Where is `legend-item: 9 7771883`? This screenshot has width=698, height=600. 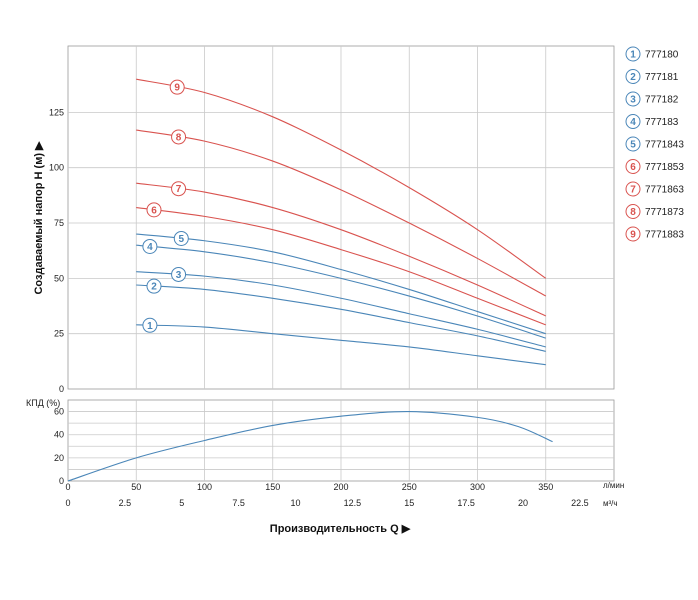
legend-item: 9 7771883 is located at coordinates (654, 234).